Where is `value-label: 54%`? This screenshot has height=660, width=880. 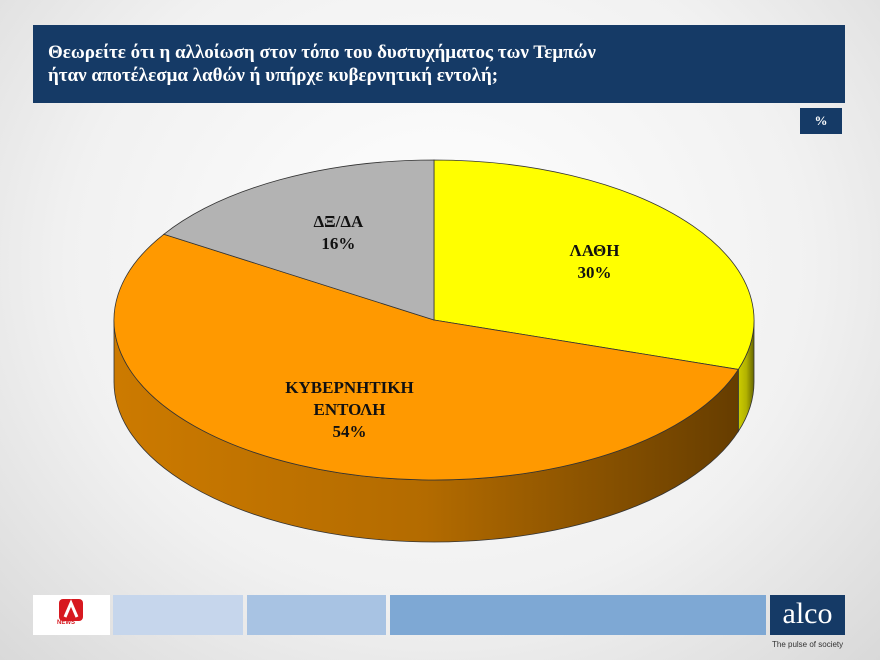
value-label: 54% is located at coordinates (349, 431).